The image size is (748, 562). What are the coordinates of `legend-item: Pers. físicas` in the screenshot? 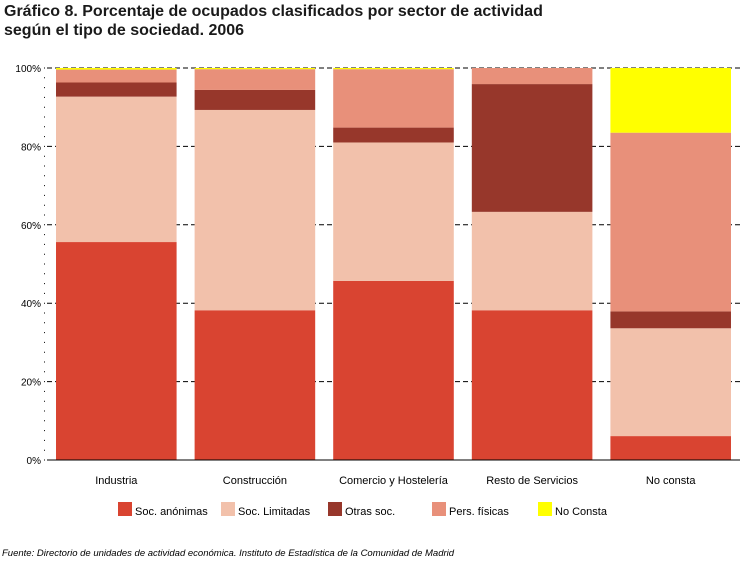 It's located at (470, 510).